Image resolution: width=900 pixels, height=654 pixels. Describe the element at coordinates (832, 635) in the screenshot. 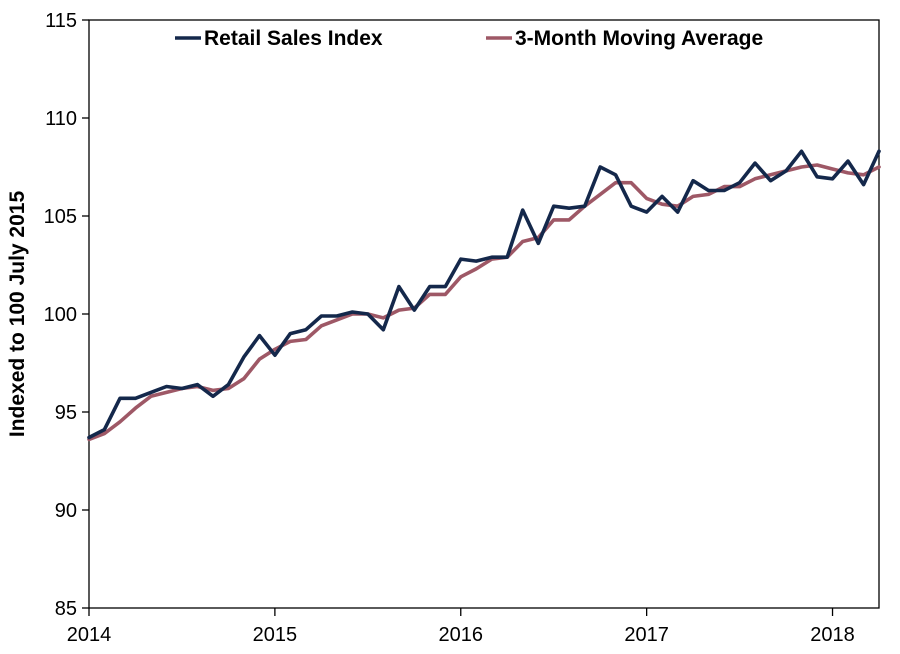

I see `x-tick-label: 2018` at that location.